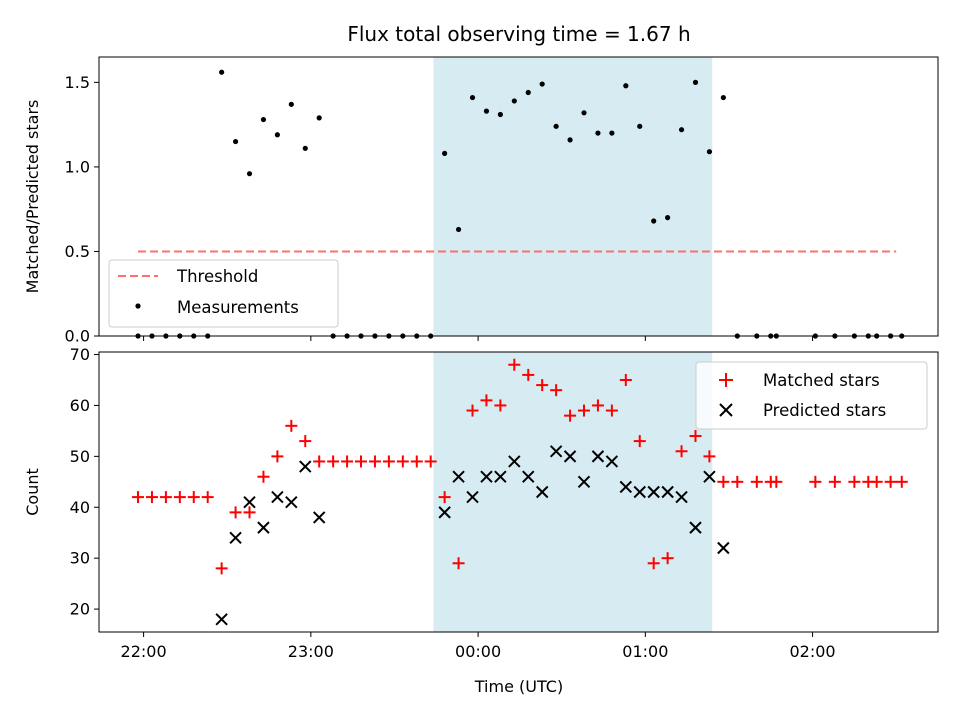  I want to click on top-legend-box, so click(223, 293).